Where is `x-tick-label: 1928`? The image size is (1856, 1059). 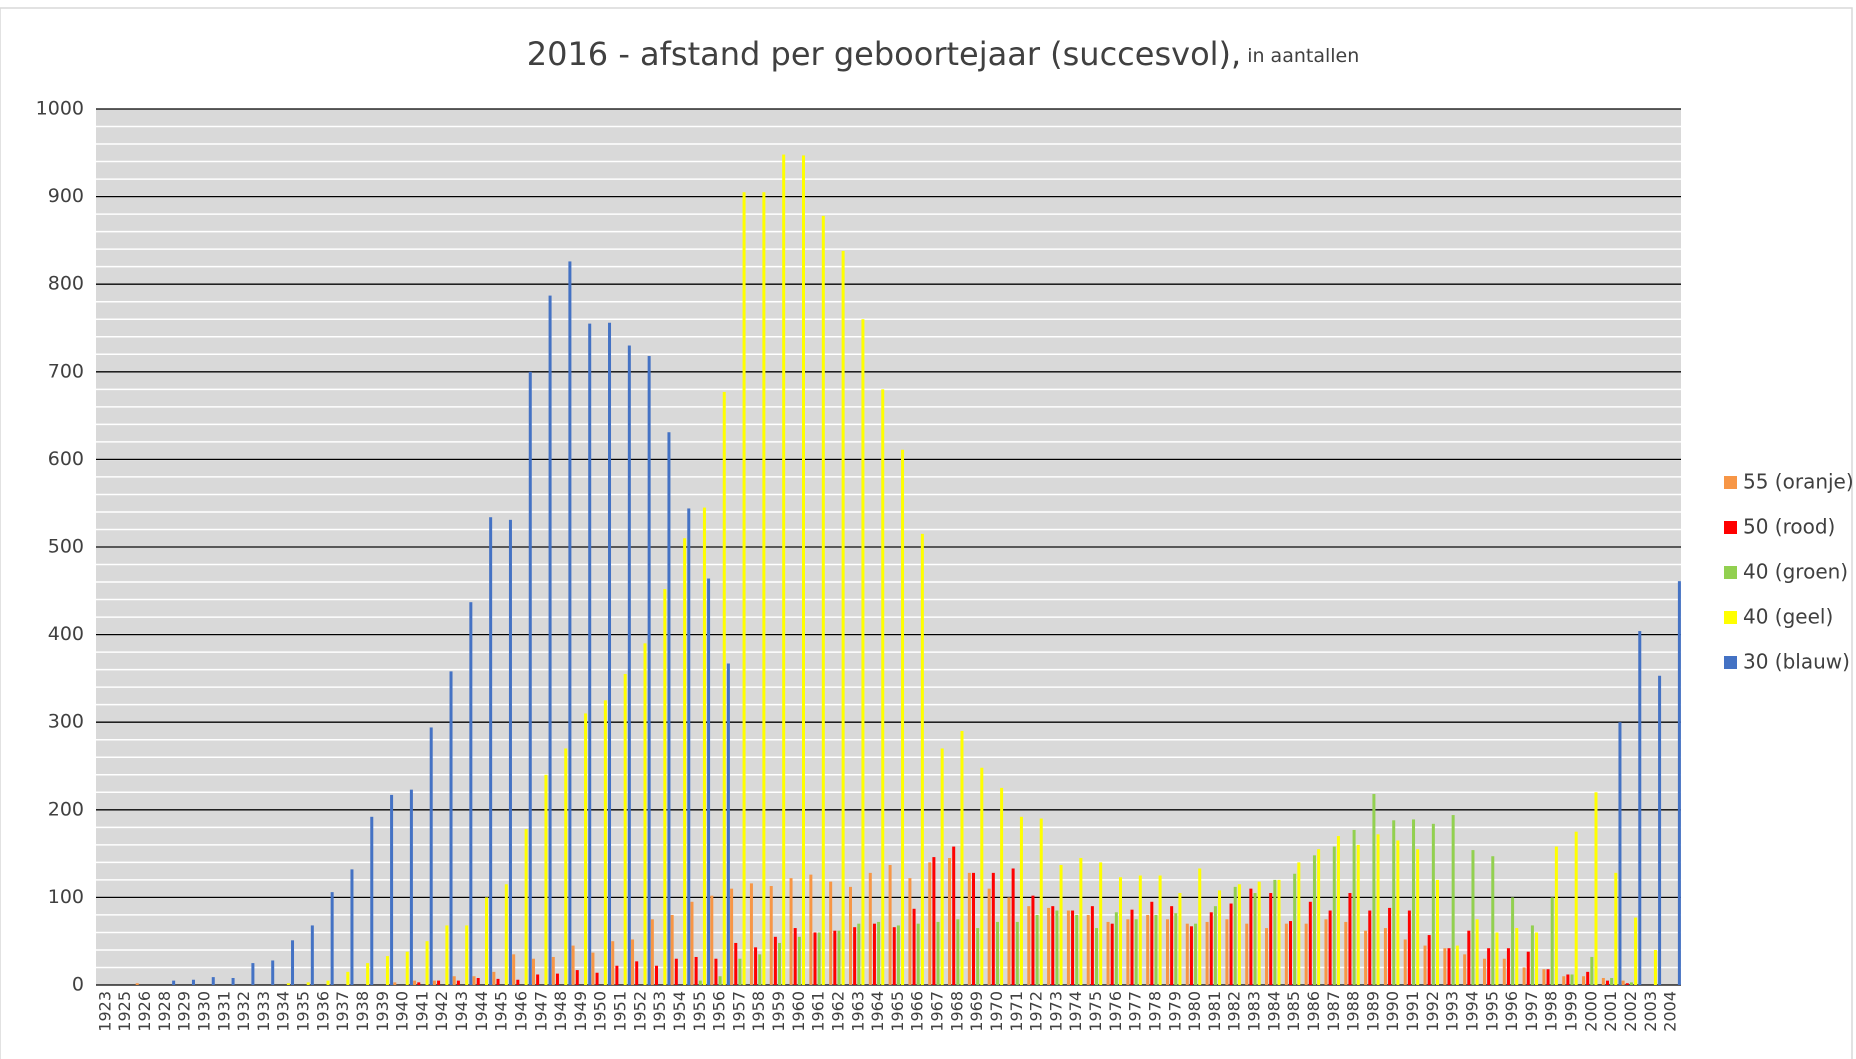
x-tick-label: 1928 is located at coordinates (164, 1011).